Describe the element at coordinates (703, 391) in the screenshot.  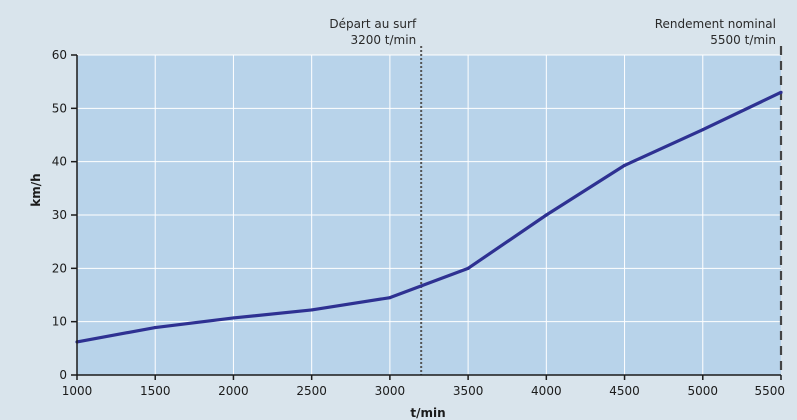
I see `x-tick-label: 5000` at that location.